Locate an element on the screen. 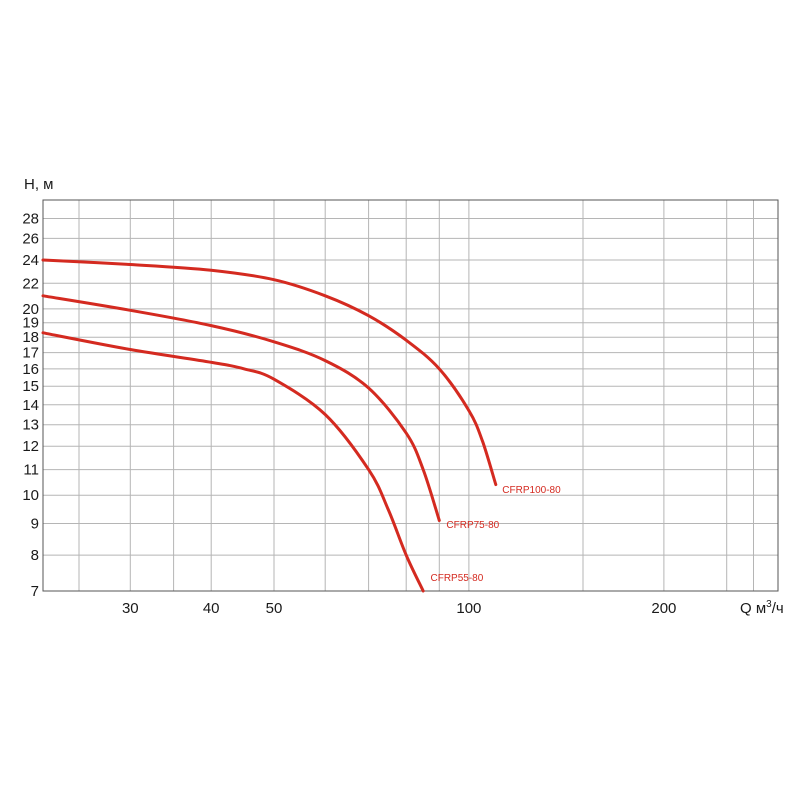  y-tick-label: 15 is located at coordinates (30, 386).